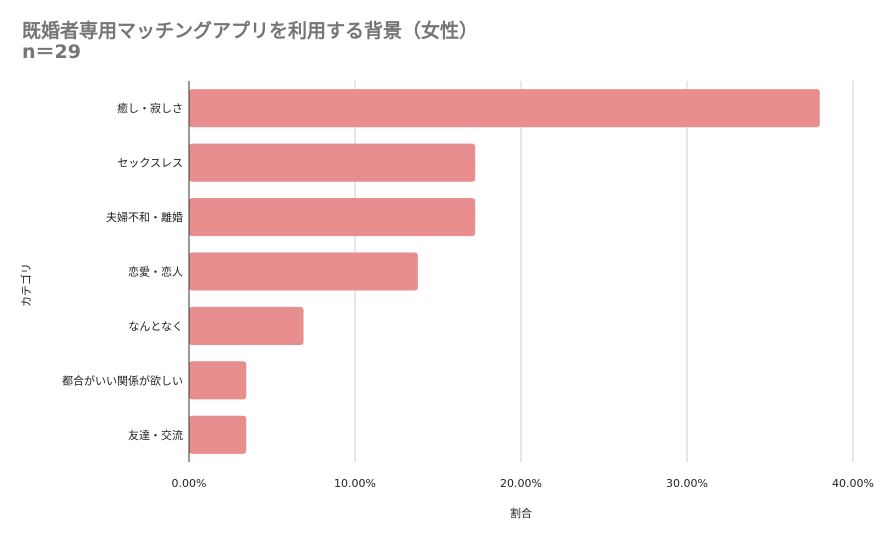 The image size is (880, 547). What do you see at coordinates (189, 483) in the screenshot?
I see `x-tick-label: 0.00%` at bounding box center [189, 483].